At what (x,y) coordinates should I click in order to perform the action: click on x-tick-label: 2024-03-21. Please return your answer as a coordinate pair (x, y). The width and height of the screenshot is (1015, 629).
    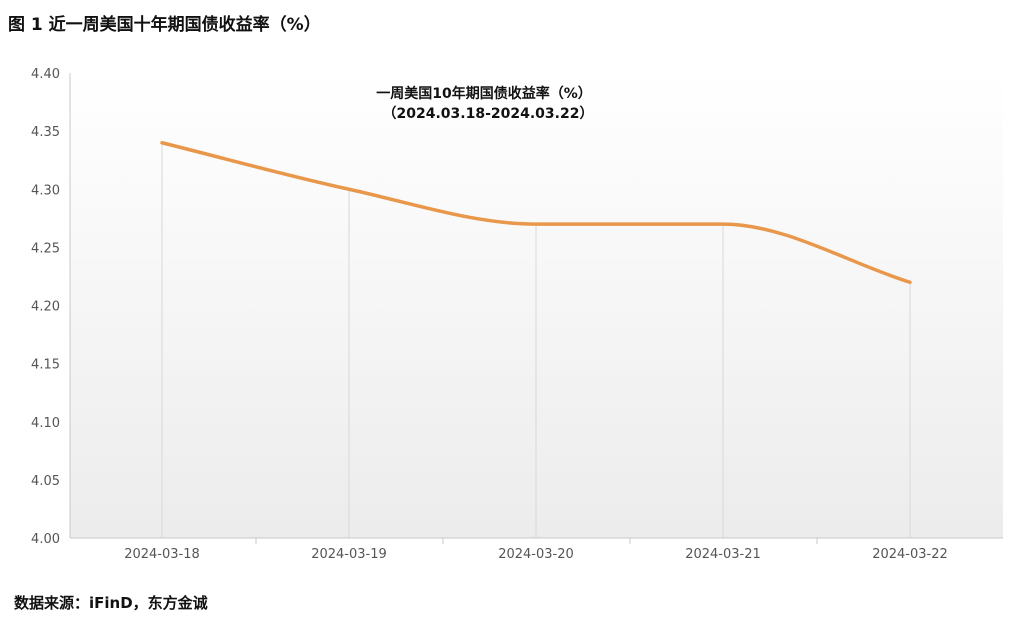
    Looking at the image, I should click on (723, 554).